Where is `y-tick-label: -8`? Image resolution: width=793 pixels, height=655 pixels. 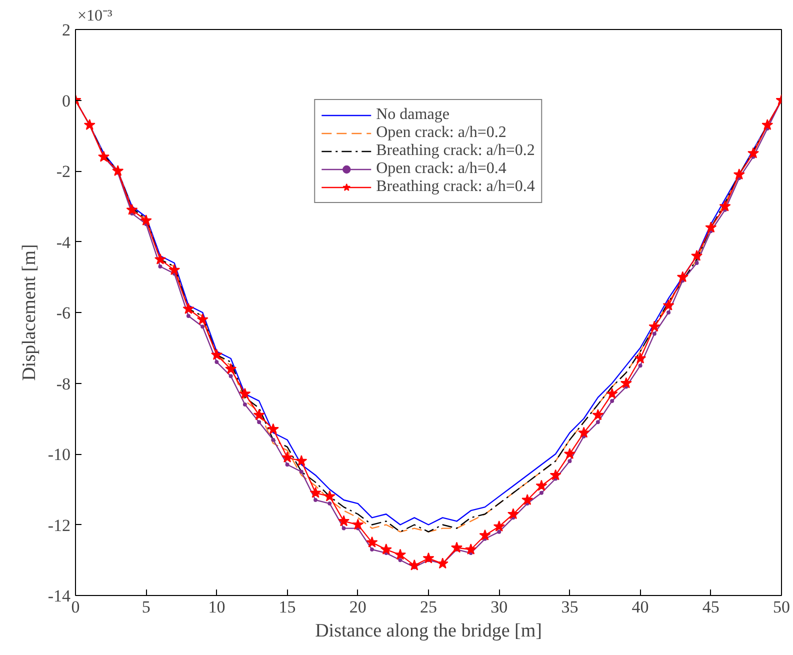
y-tick-label: -8 is located at coordinates (63, 384).